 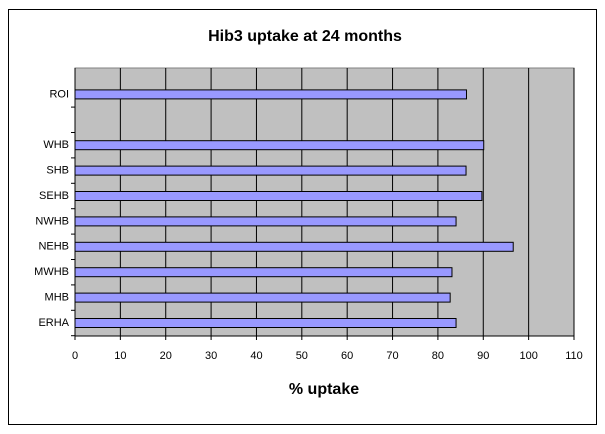 What do you see at coordinates (305, 36) in the screenshot?
I see `chart-title: Hib3 uptake at 24 months` at bounding box center [305, 36].